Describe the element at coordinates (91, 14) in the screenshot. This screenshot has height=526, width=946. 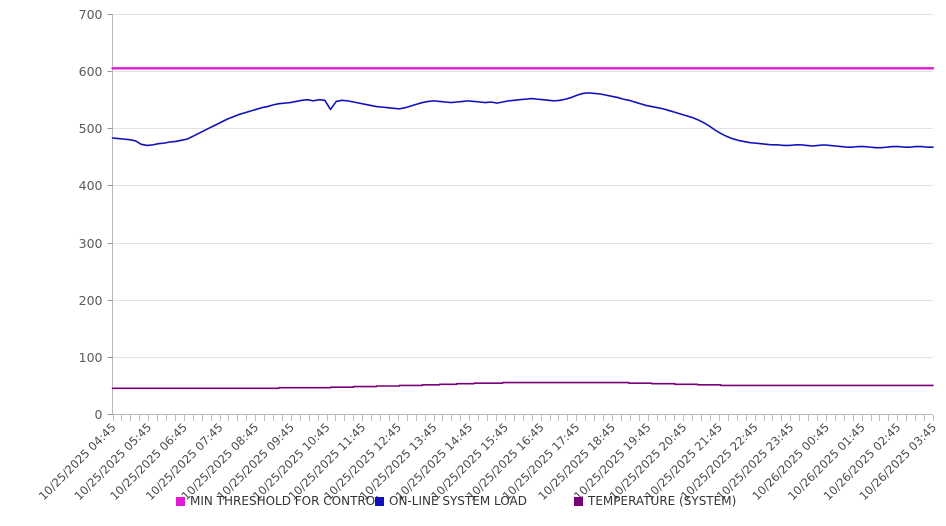
I see `y-tick-label: 700` at that location.